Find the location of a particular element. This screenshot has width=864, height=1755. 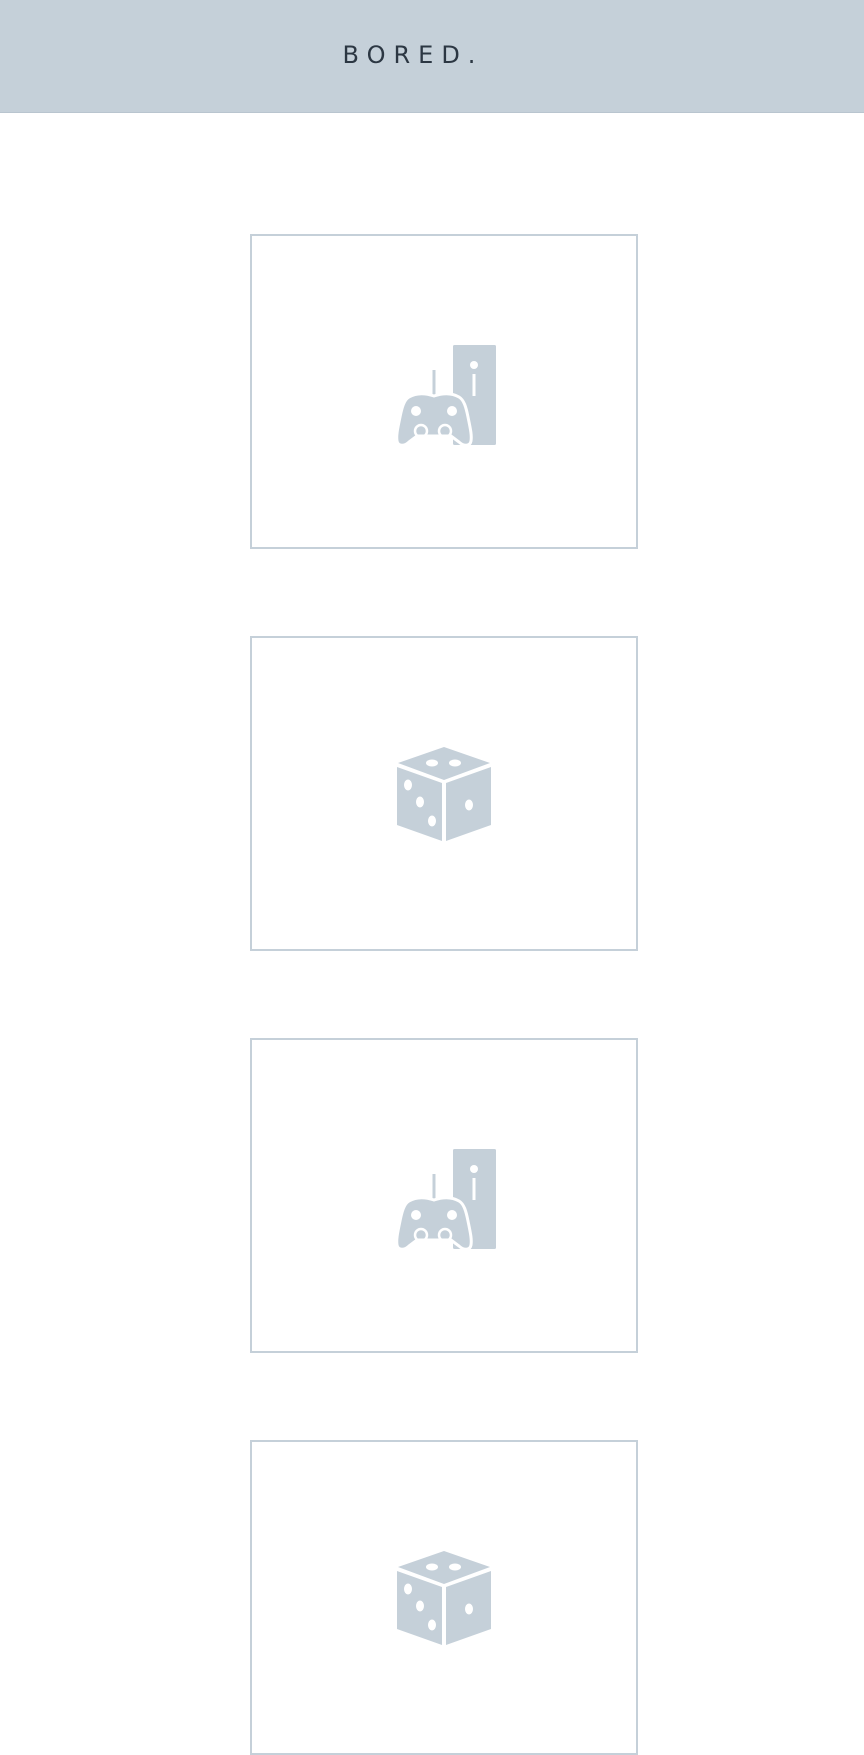

app-title: BORED. is located at coordinates (413, 55).